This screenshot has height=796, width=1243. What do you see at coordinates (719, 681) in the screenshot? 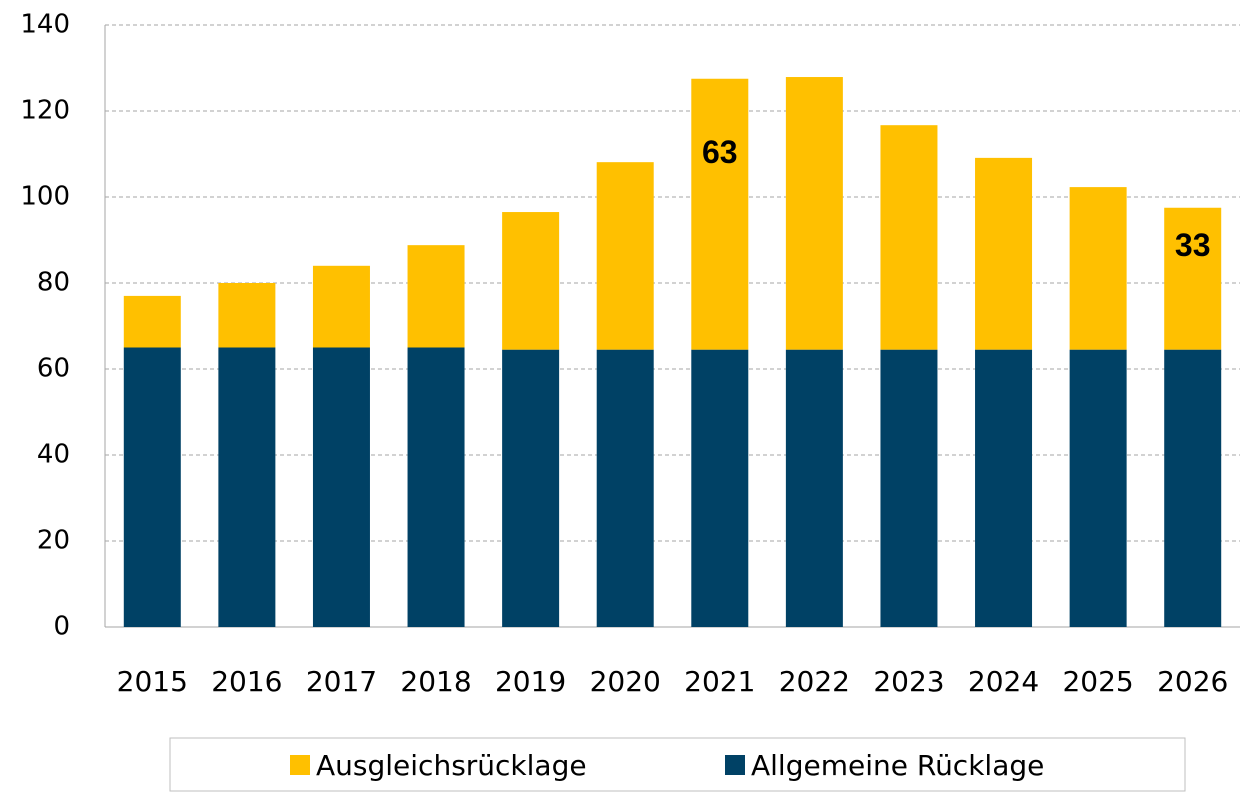
I see `x-tick-label: 2021` at bounding box center [719, 681].